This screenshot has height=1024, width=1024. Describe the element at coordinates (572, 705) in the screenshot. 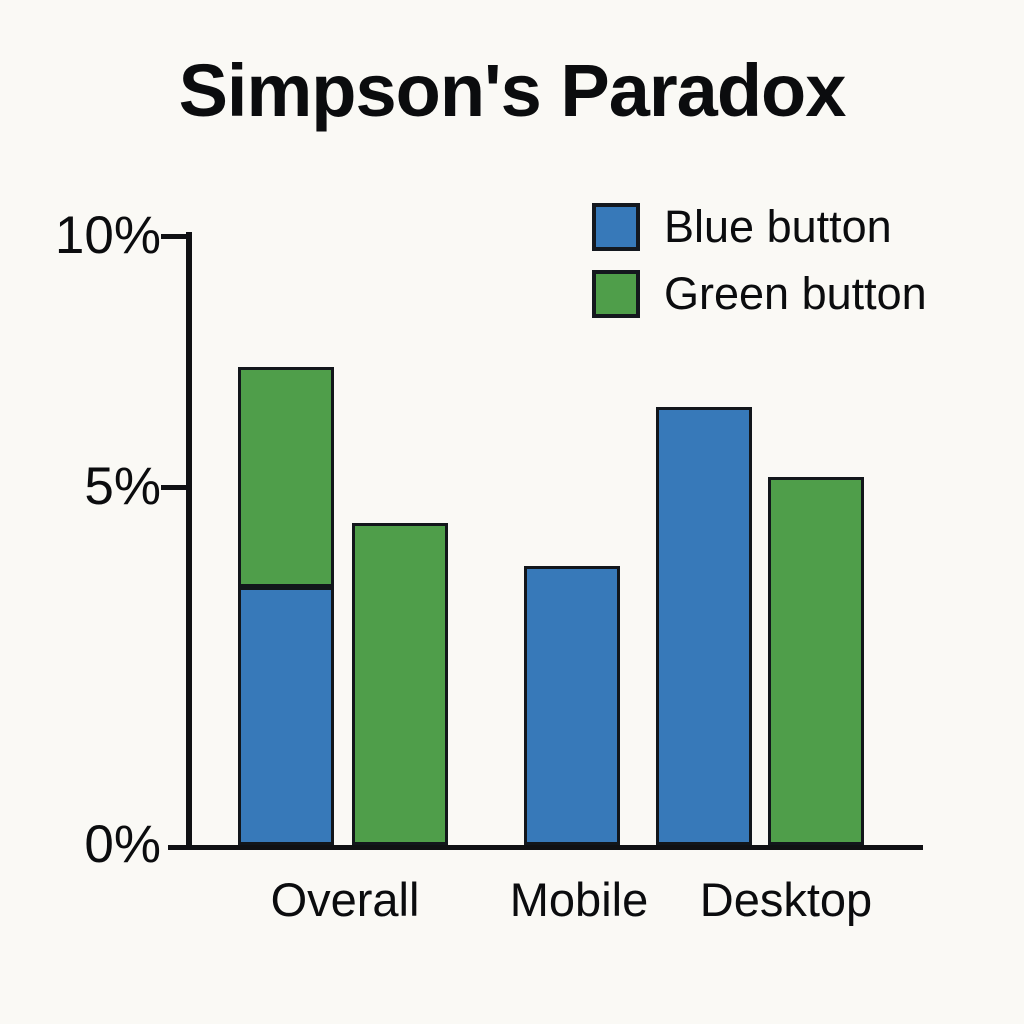

I see `bar-mobile-blue` at that location.